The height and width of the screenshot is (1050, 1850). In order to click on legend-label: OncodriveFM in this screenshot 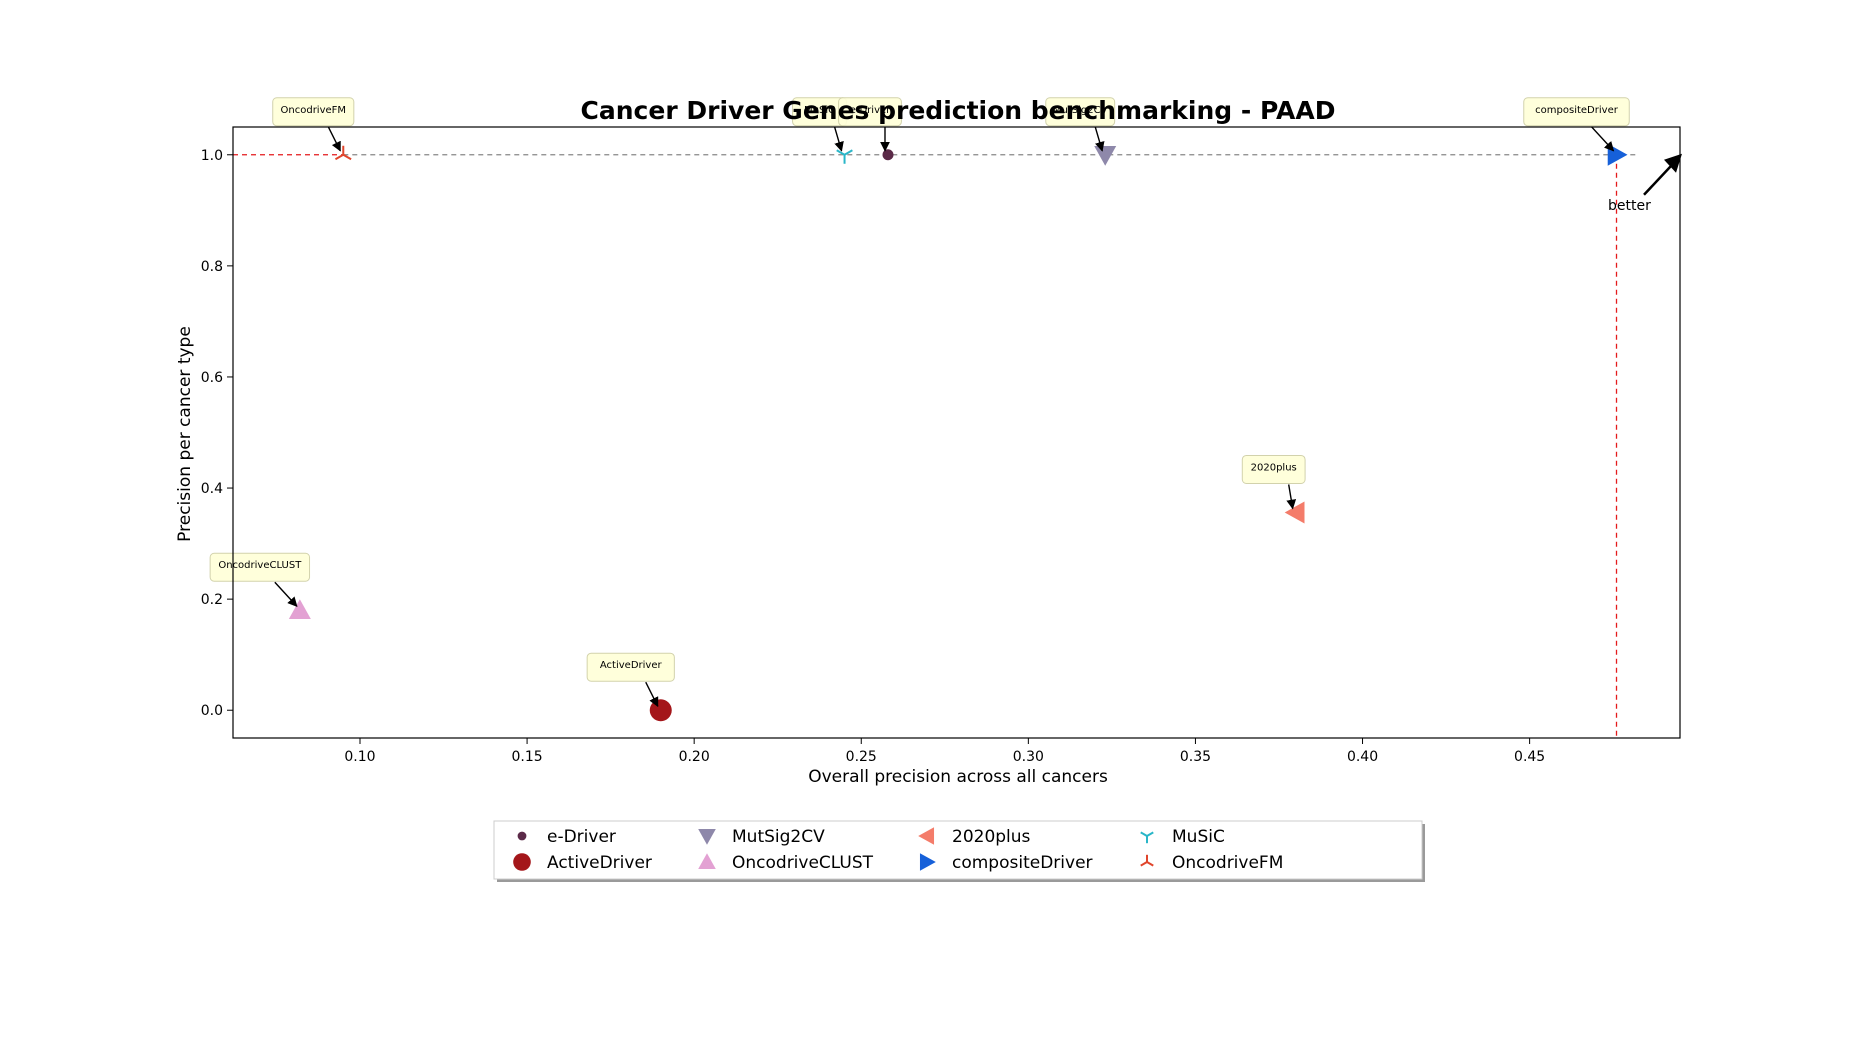, I will do `click(1227, 863)`.